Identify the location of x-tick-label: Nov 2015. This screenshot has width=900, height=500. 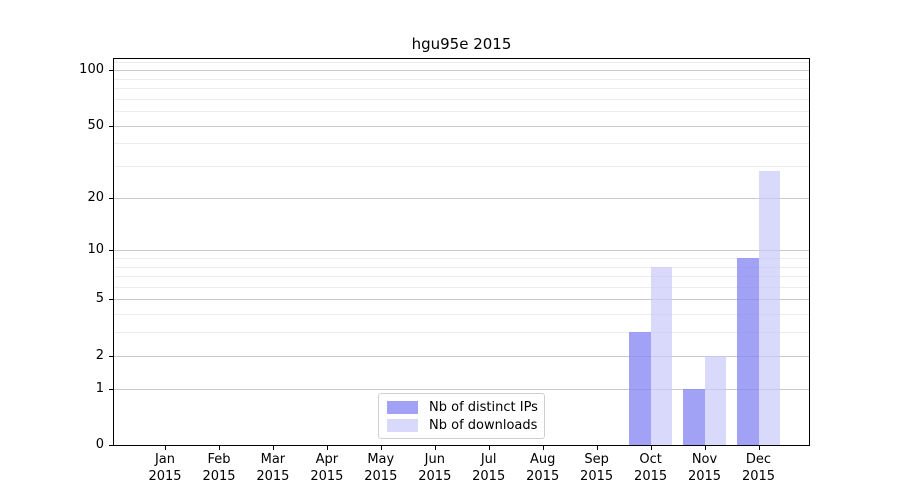
(704, 468).